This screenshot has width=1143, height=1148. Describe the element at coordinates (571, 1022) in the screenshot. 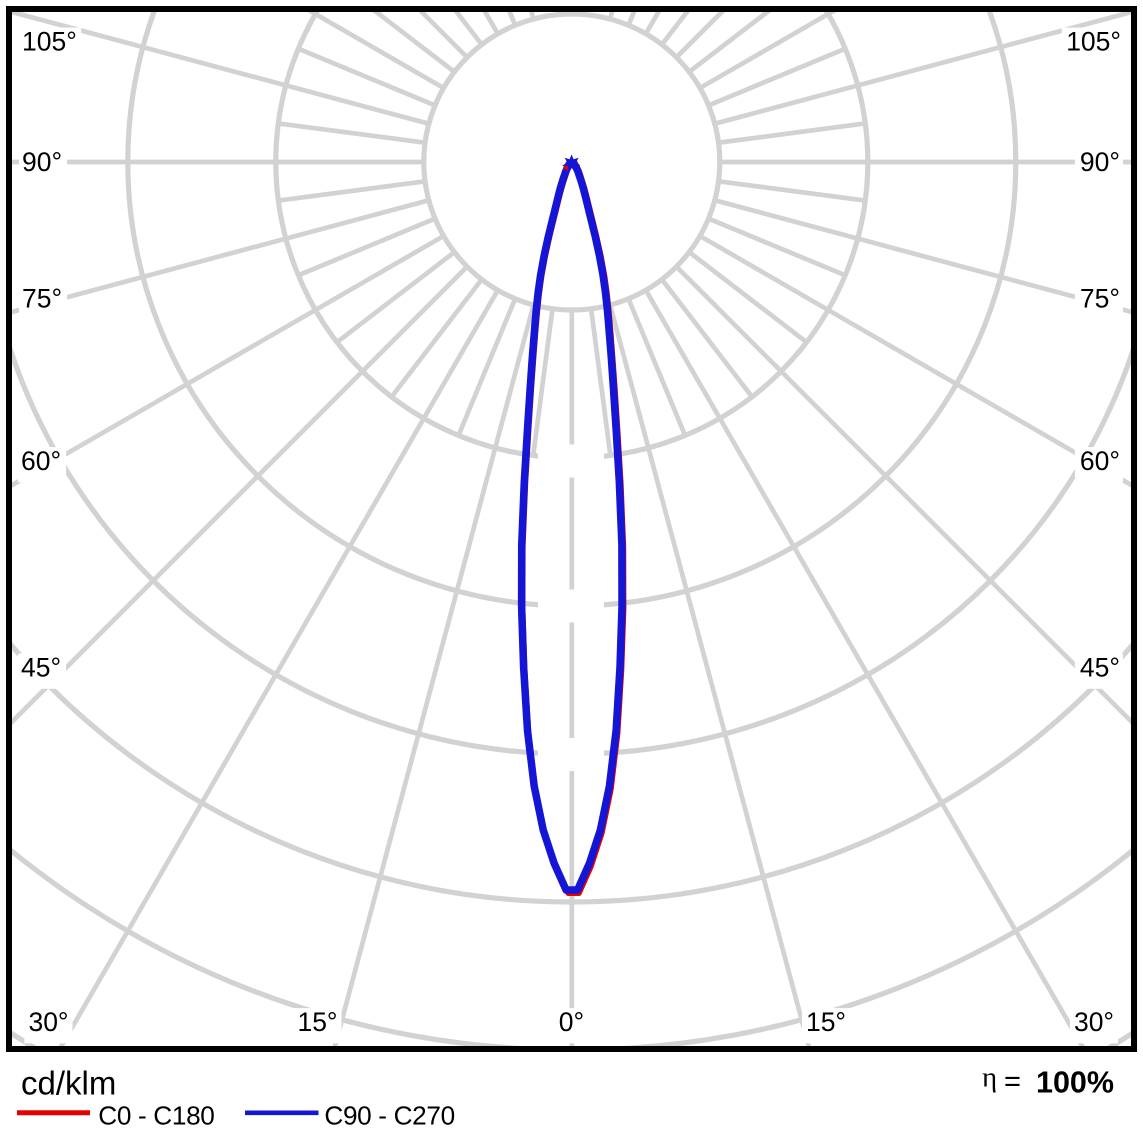

I see `svg-text: 0°` at that location.